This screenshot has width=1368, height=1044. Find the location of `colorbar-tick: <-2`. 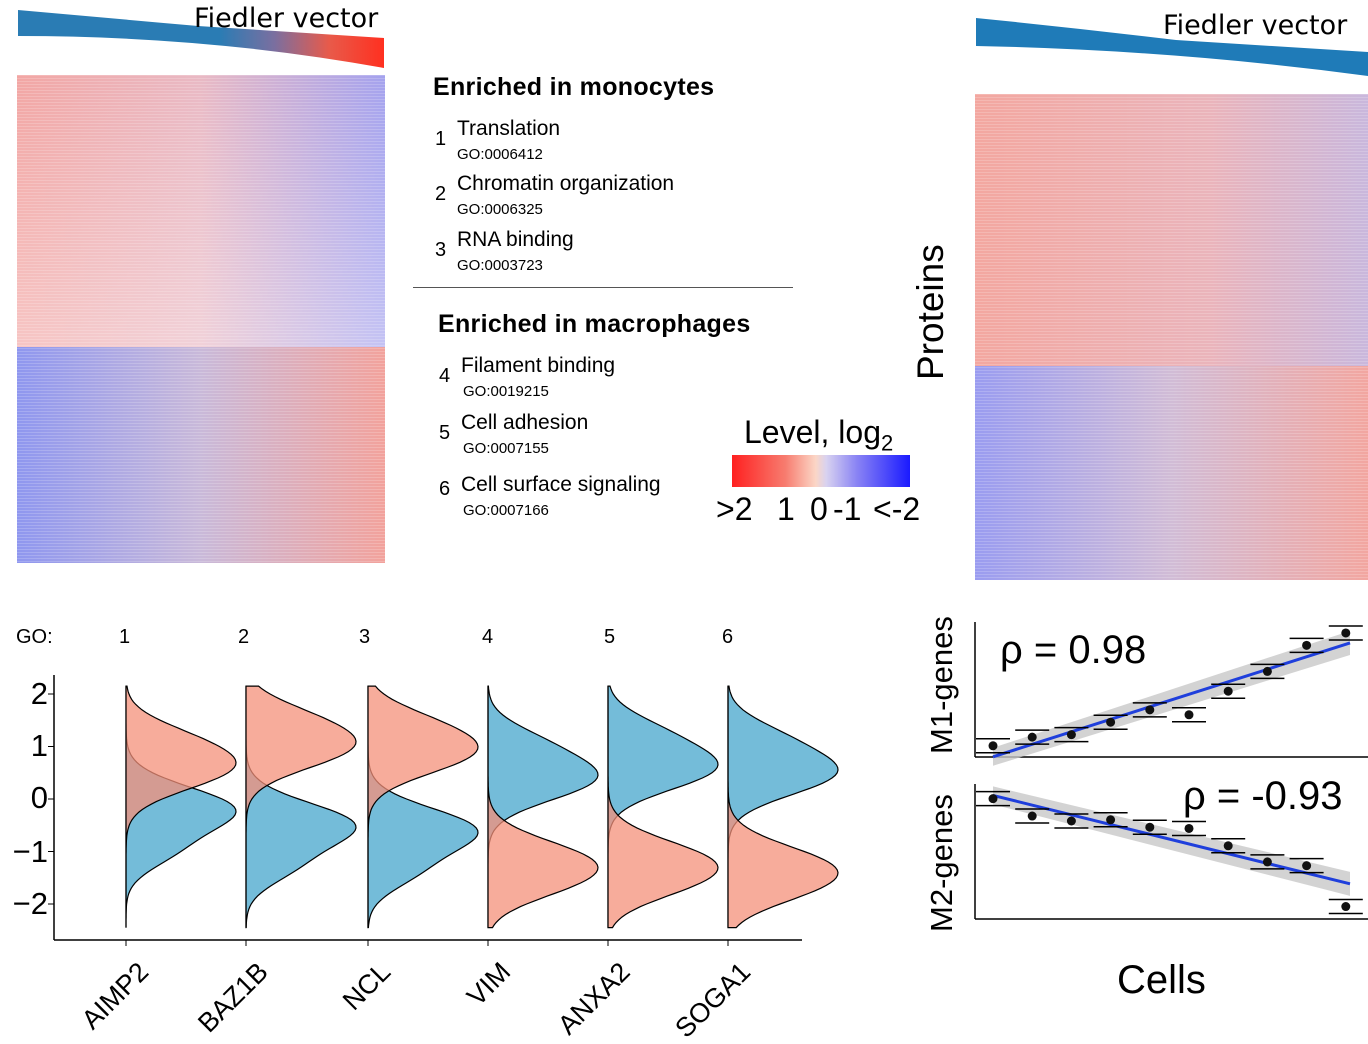

colorbar-tick: <-2 is located at coordinates (897, 509).